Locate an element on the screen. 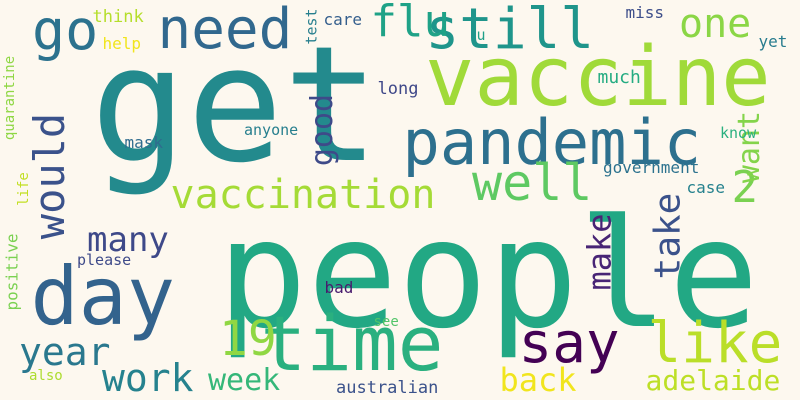 Image resolution: width=800 pixels, height=400 pixels. word-australian: australian is located at coordinates (387, 387).